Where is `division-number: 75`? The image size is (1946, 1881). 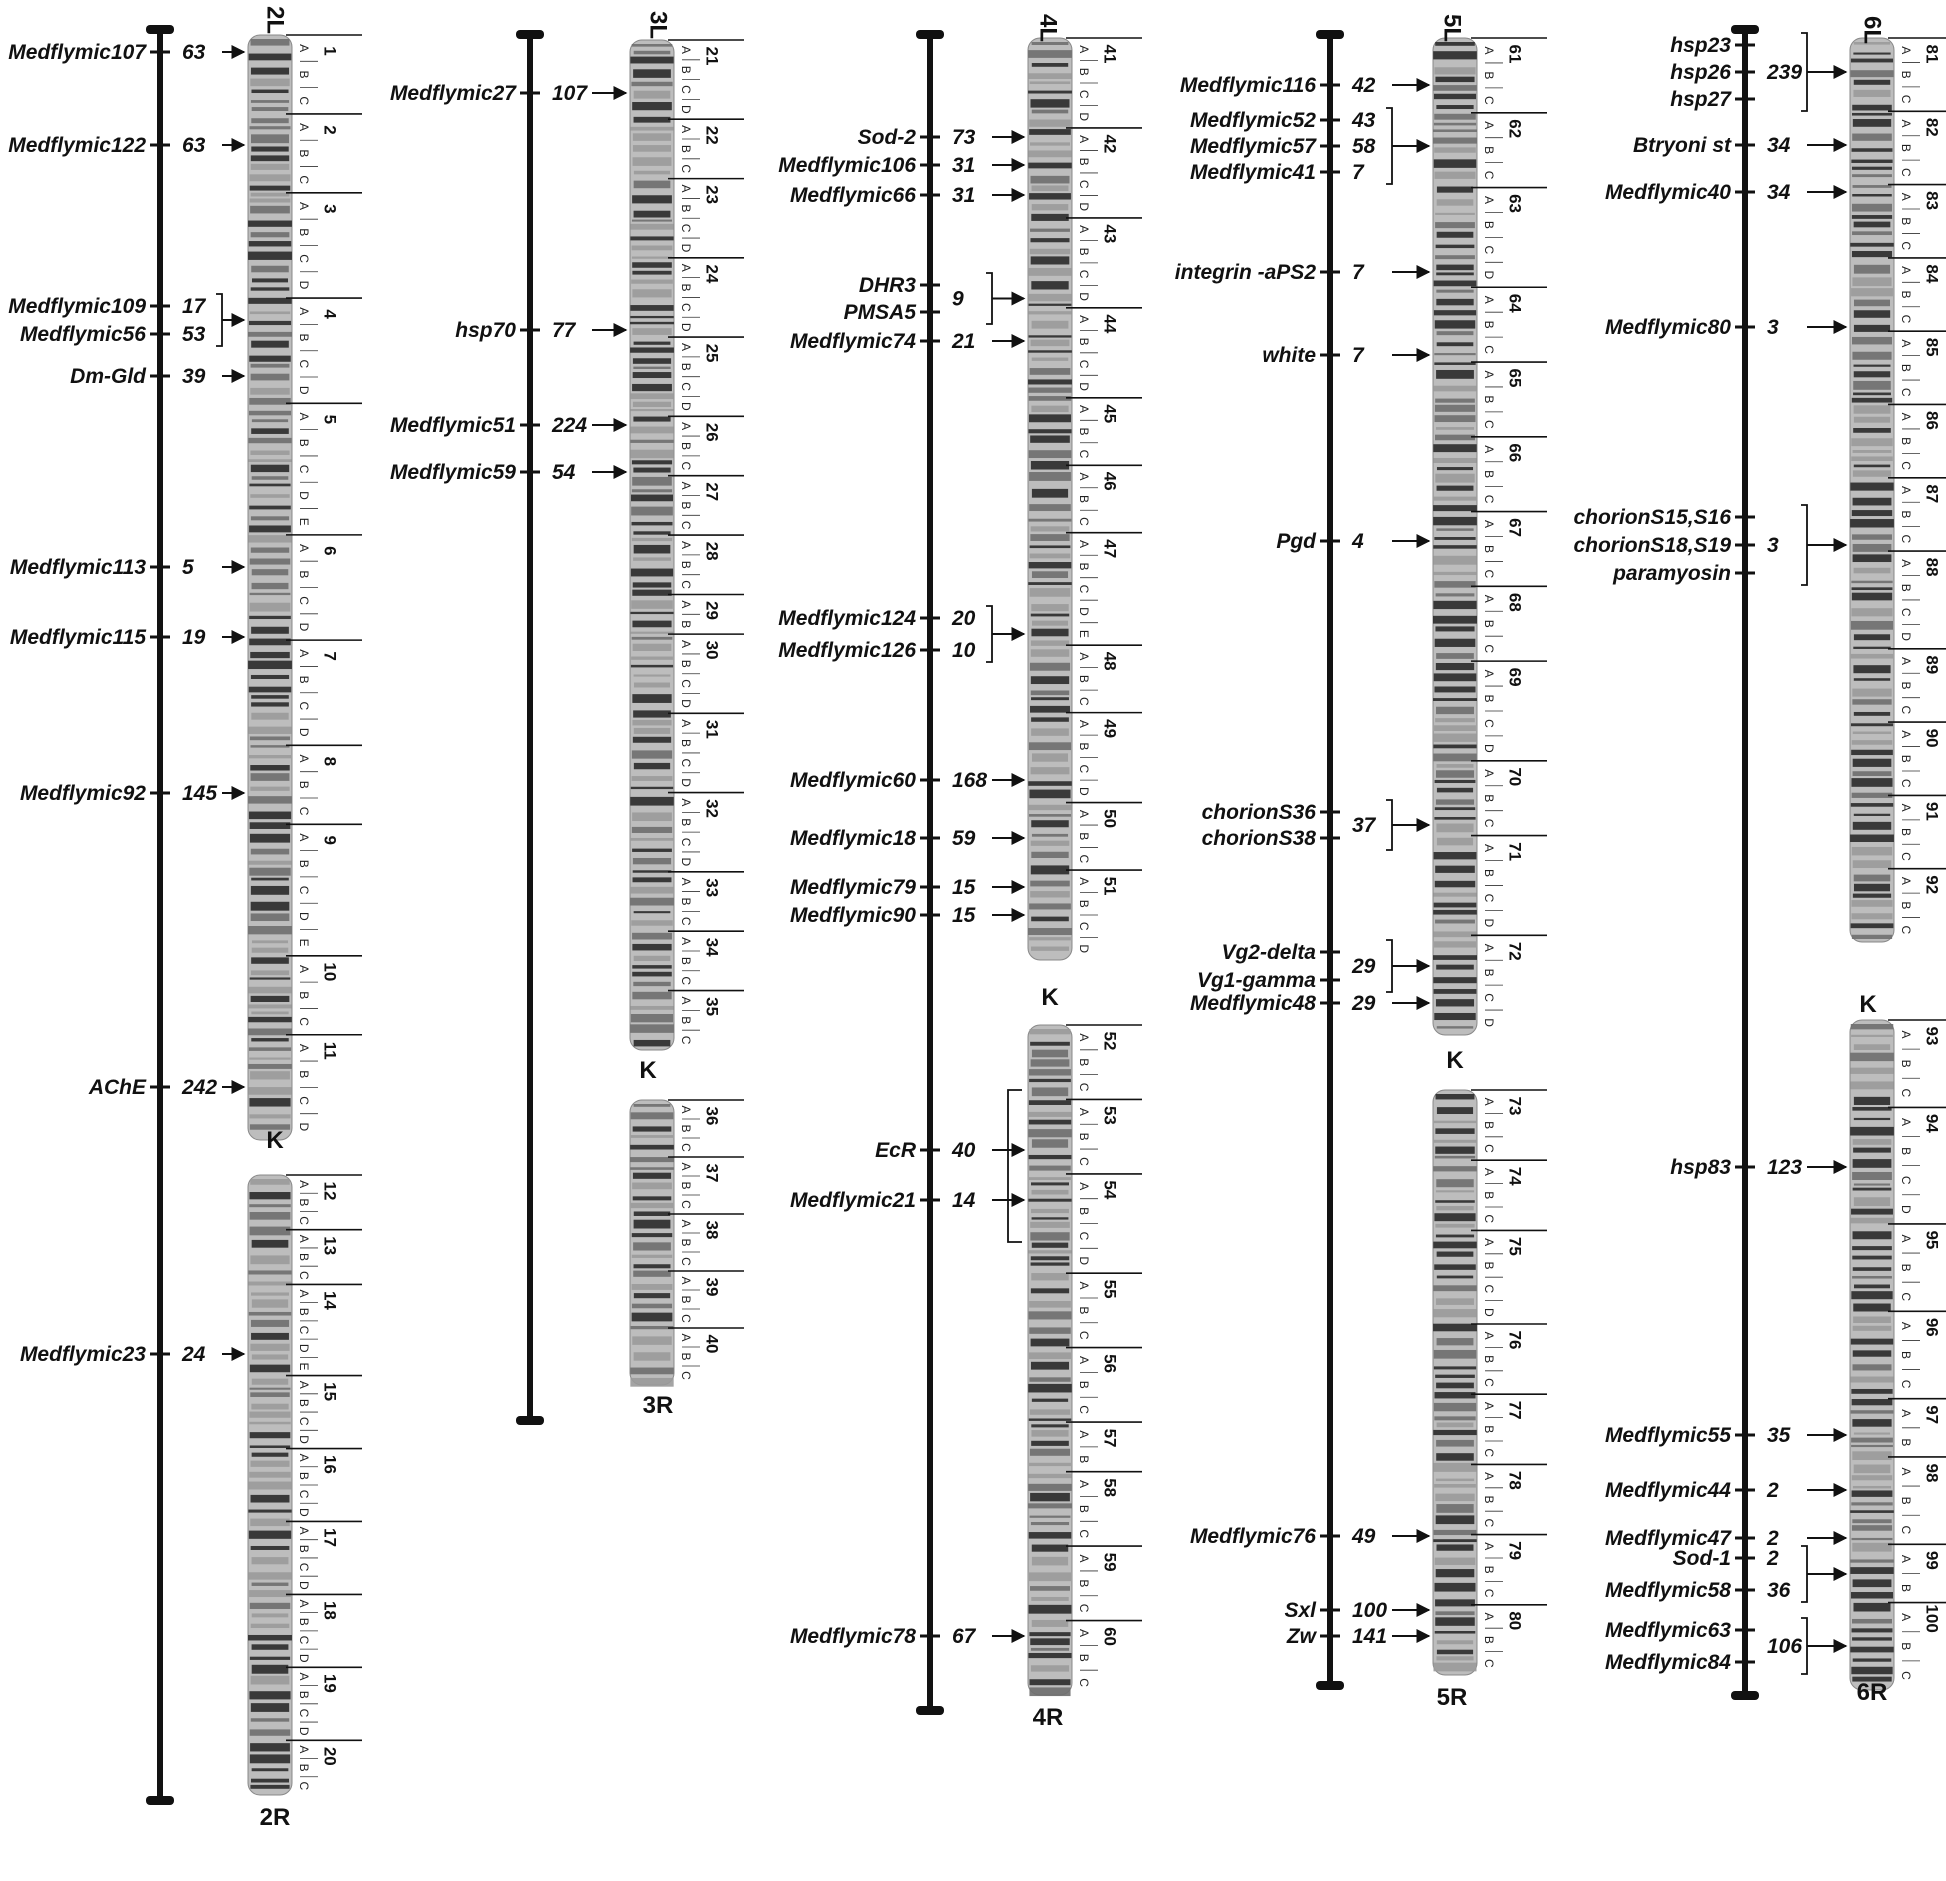 division-number: 75 is located at coordinates (1515, 1246).